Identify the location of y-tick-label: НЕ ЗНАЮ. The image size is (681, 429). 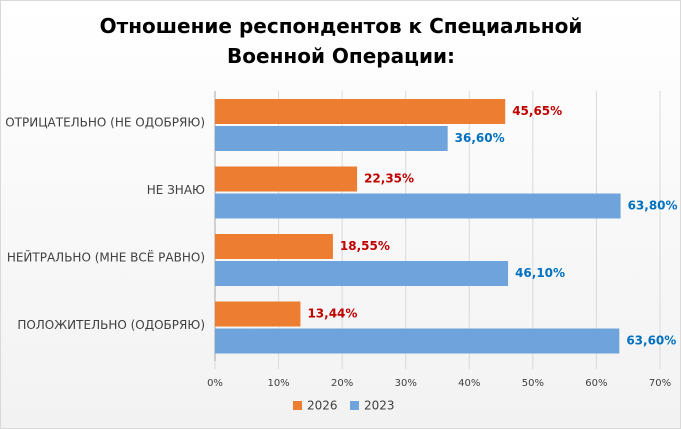
(176, 190).